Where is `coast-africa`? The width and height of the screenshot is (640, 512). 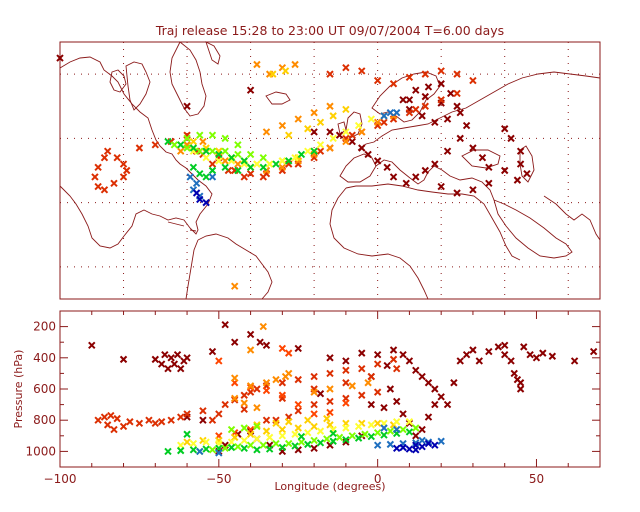 coast-africa is located at coordinates (425, 241).